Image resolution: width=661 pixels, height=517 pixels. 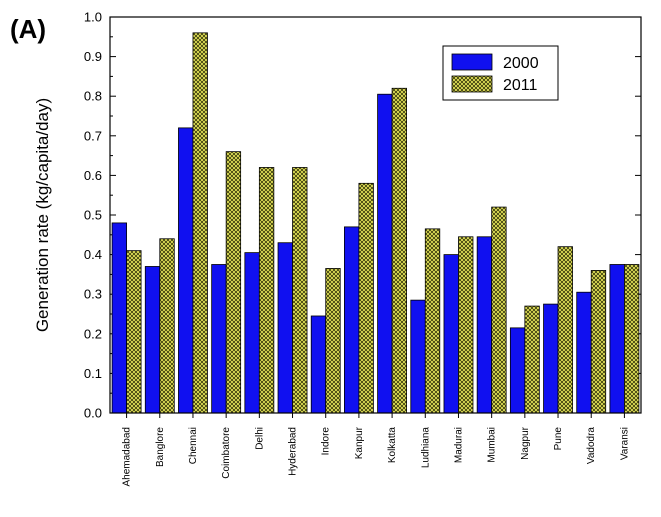 What do you see at coordinates (532, 359) in the screenshot?
I see `bar-2011-nagpur` at bounding box center [532, 359].